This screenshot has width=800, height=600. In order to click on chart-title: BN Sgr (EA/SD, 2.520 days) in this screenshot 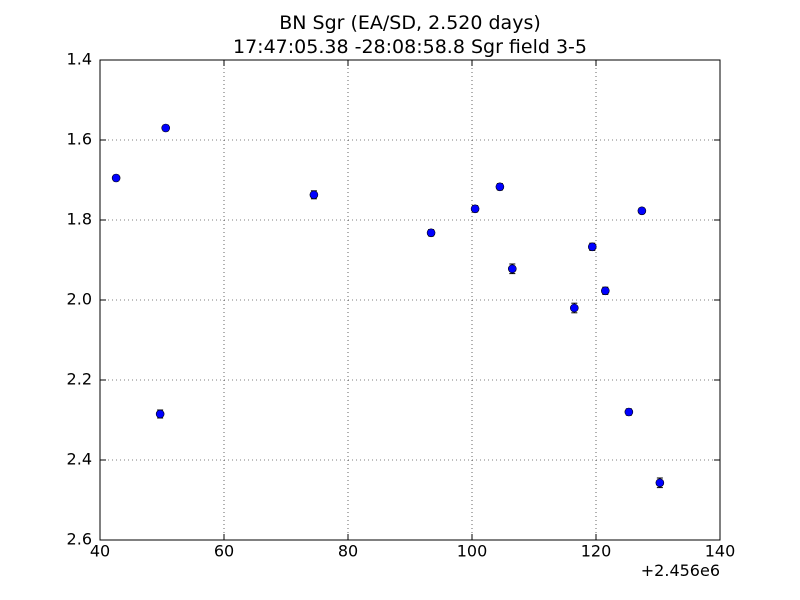, I will do `click(410, 23)`.